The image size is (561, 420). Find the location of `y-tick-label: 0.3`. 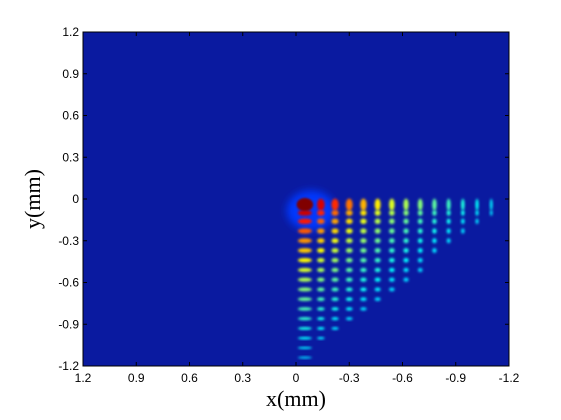

y-tick-label: 0.3 is located at coordinates (70, 157).